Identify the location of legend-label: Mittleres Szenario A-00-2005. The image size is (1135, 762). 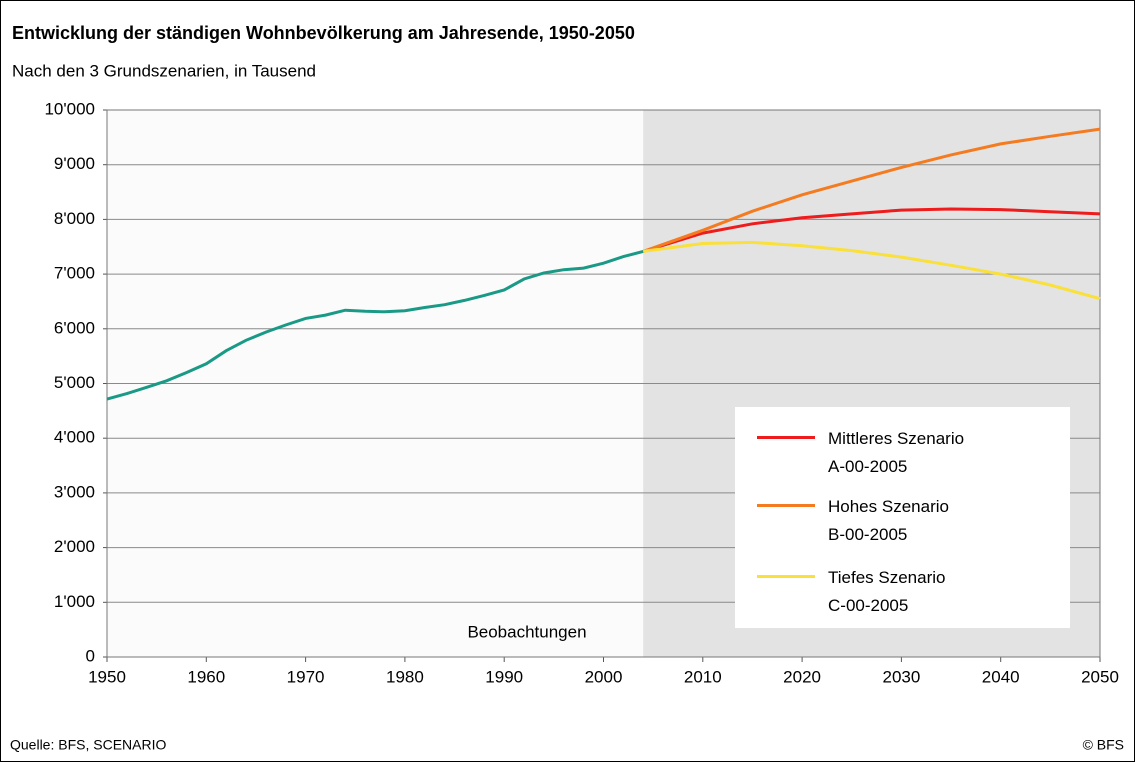
(896, 452).